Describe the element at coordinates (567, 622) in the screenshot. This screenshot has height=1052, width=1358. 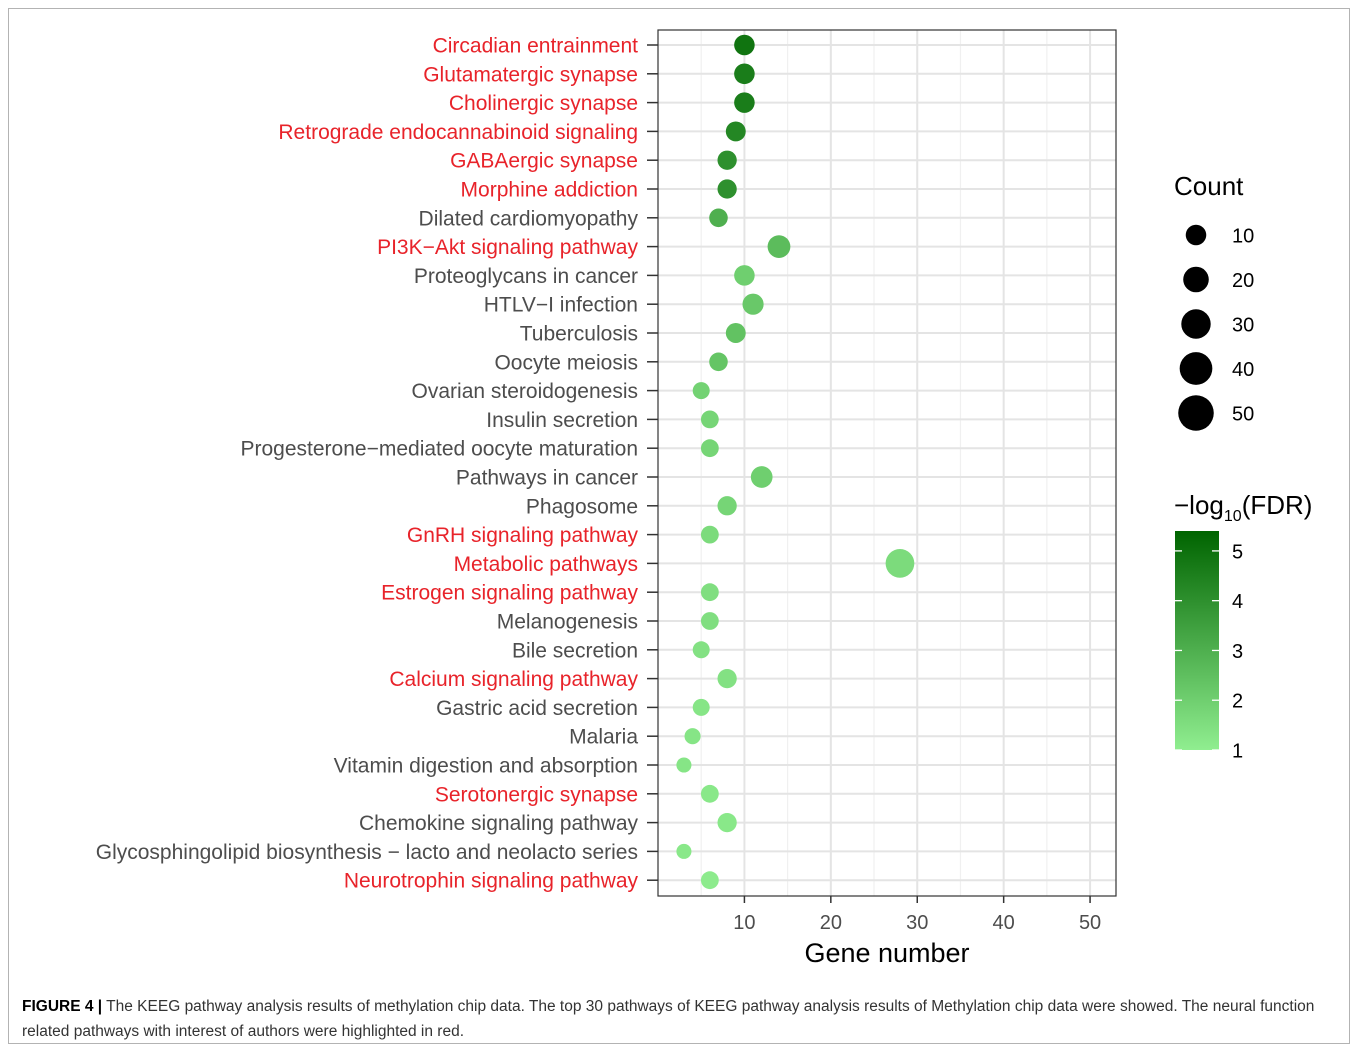
I see `y-tick-label: Melanogenesis` at that location.